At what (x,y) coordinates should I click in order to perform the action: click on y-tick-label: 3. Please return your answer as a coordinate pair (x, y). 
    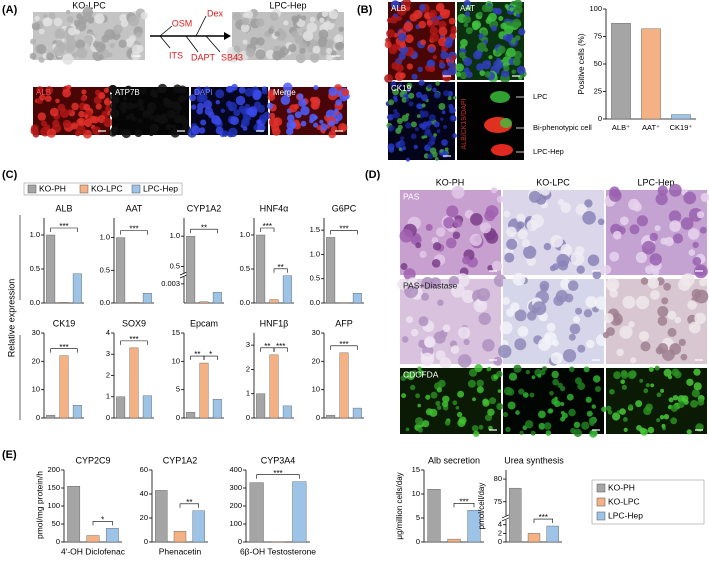
    Looking at the image, I should click on (248, 344).